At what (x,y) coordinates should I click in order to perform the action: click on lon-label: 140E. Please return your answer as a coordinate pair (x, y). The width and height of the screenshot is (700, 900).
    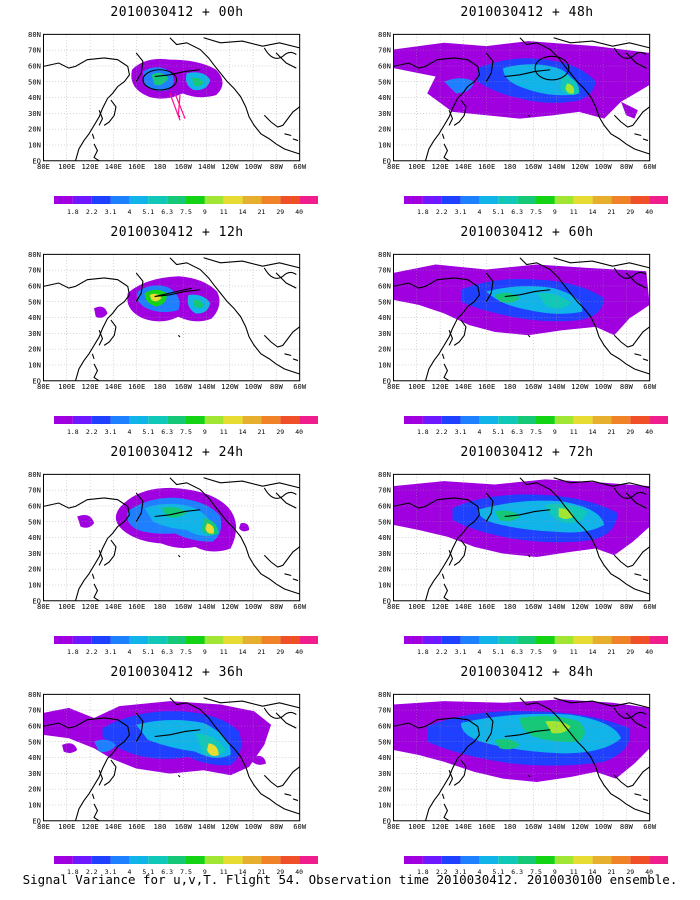
    Looking at the image, I should click on (463, 826).